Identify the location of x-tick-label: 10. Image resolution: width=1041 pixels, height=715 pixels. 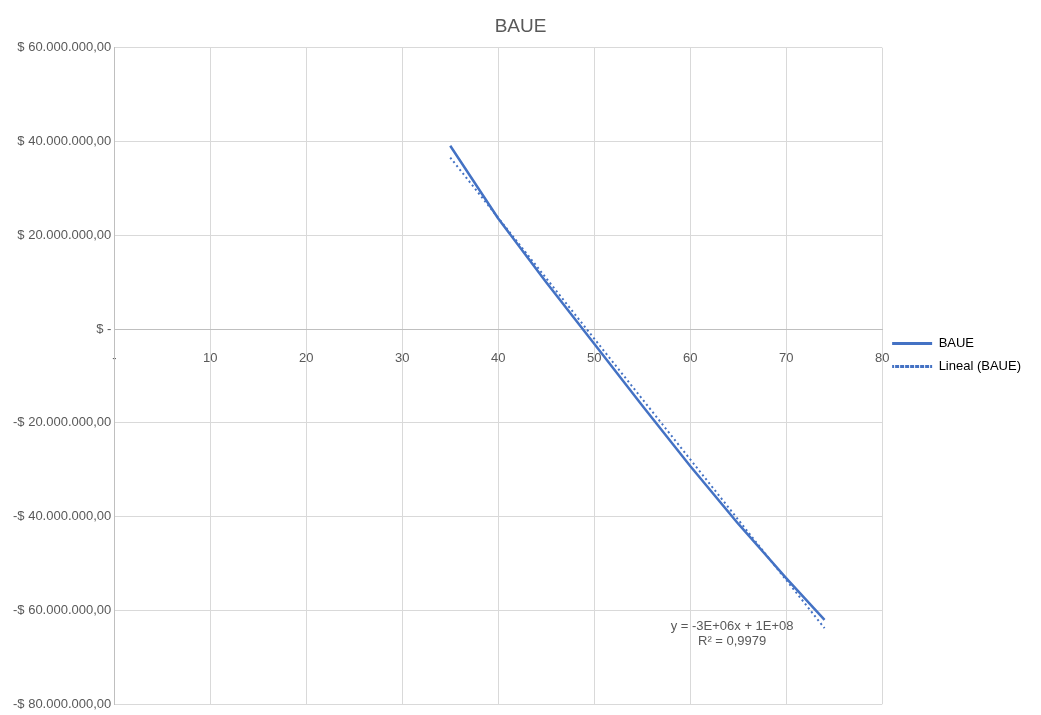
(210, 358).